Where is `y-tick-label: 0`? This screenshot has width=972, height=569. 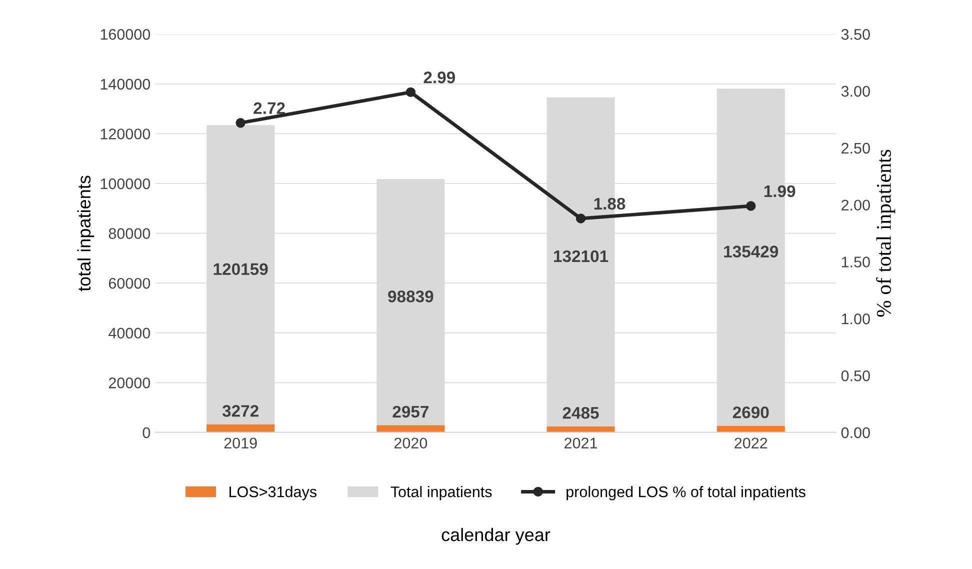 y-tick-label: 0 is located at coordinates (146, 432).